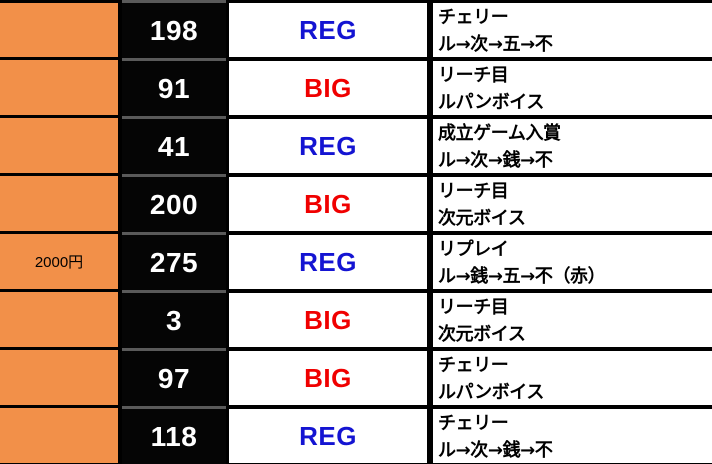 Image resolution: width=712 pixels, height=464 pixels. I want to click on table-row: 91 BIG リーチ目 ルパンボイス, so click(356, 87).